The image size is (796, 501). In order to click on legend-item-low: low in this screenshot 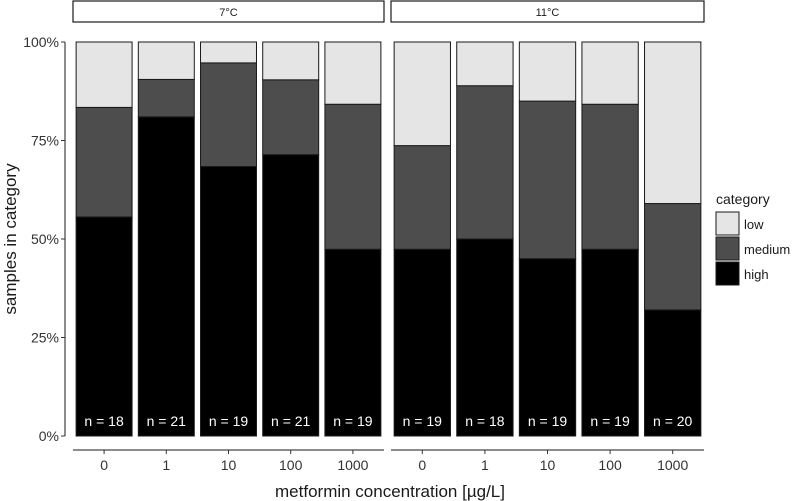, I will do `click(739, 223)`.